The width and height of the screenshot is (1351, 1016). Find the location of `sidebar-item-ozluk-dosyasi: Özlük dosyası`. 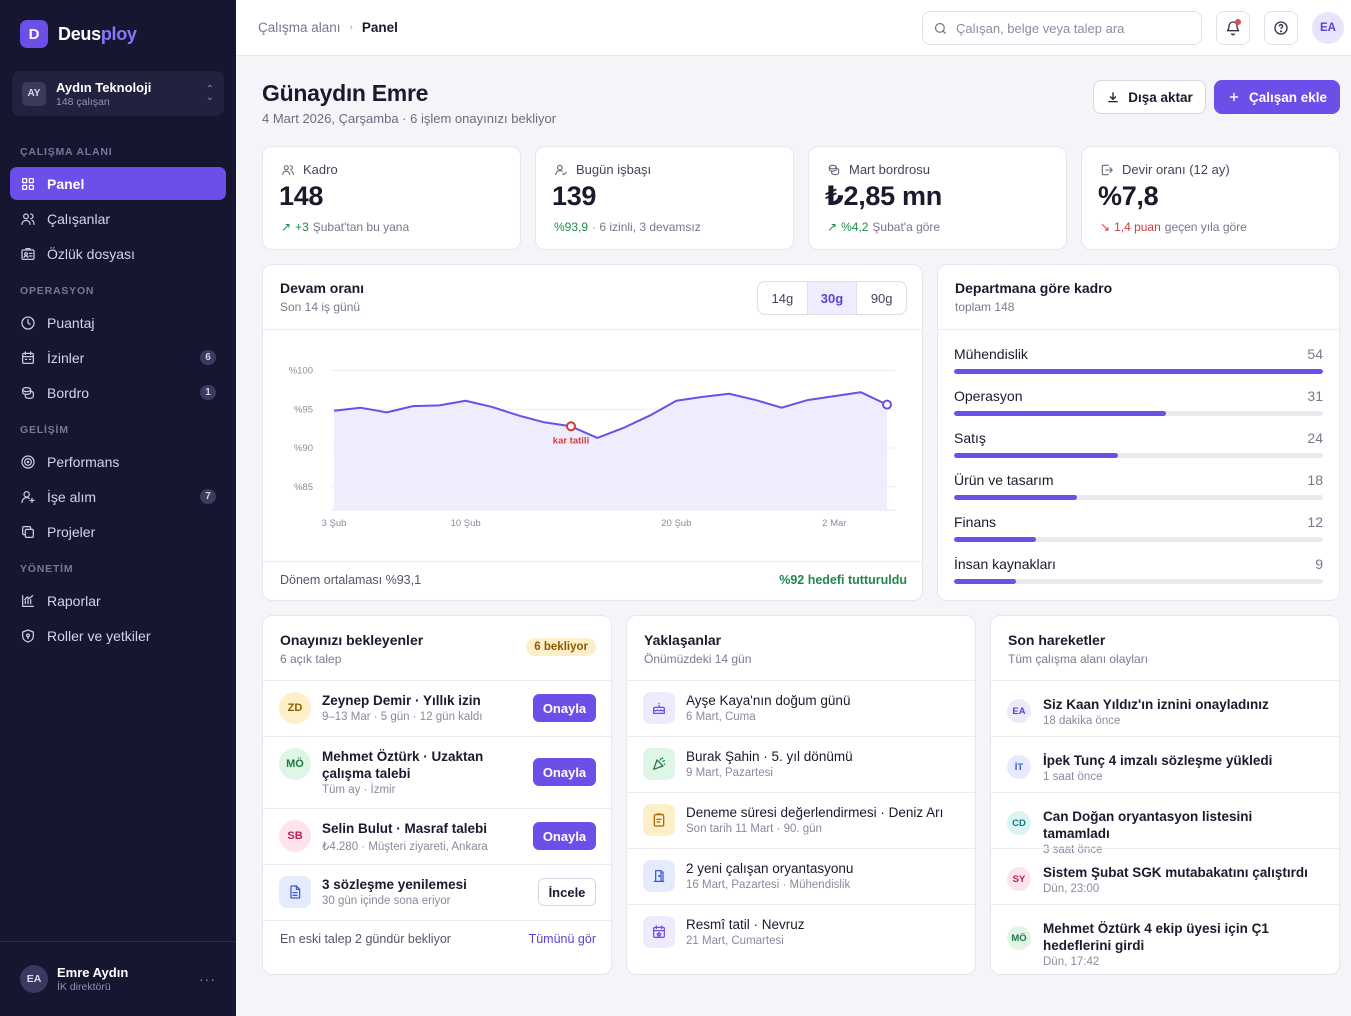

sidebar-item-ozluk-dosyasi: Özlük dosyası is located at coordinates (118, 253).